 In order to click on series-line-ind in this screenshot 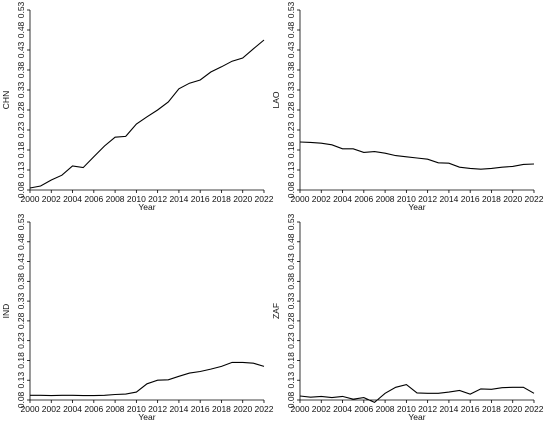, I will do `click(147, 379)`.